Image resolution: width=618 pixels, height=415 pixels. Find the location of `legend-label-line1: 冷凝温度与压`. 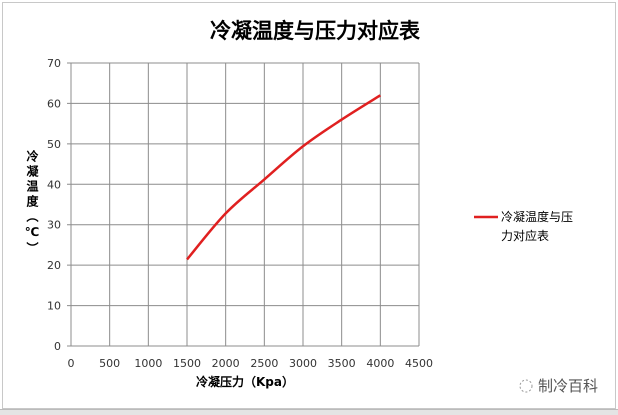

legend-label-line1: 冷凝温度与压 is located at coordinates (537, 216).